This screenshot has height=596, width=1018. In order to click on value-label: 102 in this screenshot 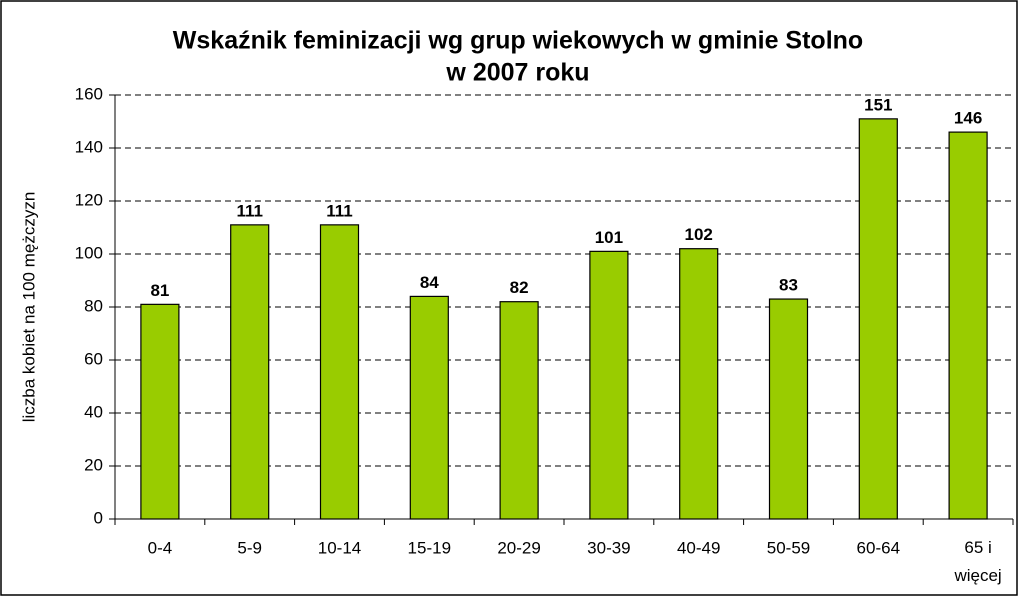, I will do `click(699, 234)`.